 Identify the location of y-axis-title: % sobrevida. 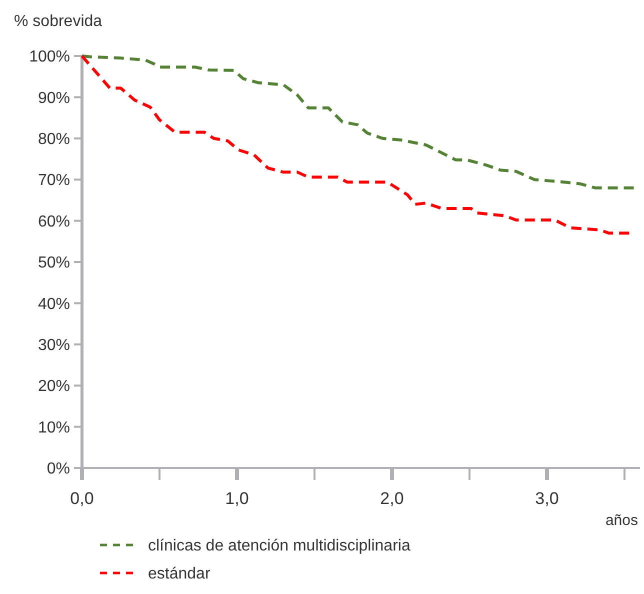
(58, 21).